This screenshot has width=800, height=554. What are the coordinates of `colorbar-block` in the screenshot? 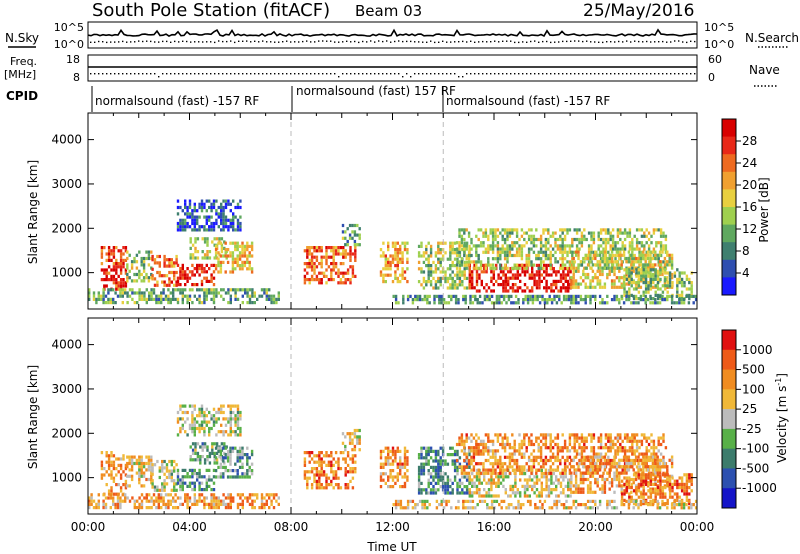 It's located at (729, 145).